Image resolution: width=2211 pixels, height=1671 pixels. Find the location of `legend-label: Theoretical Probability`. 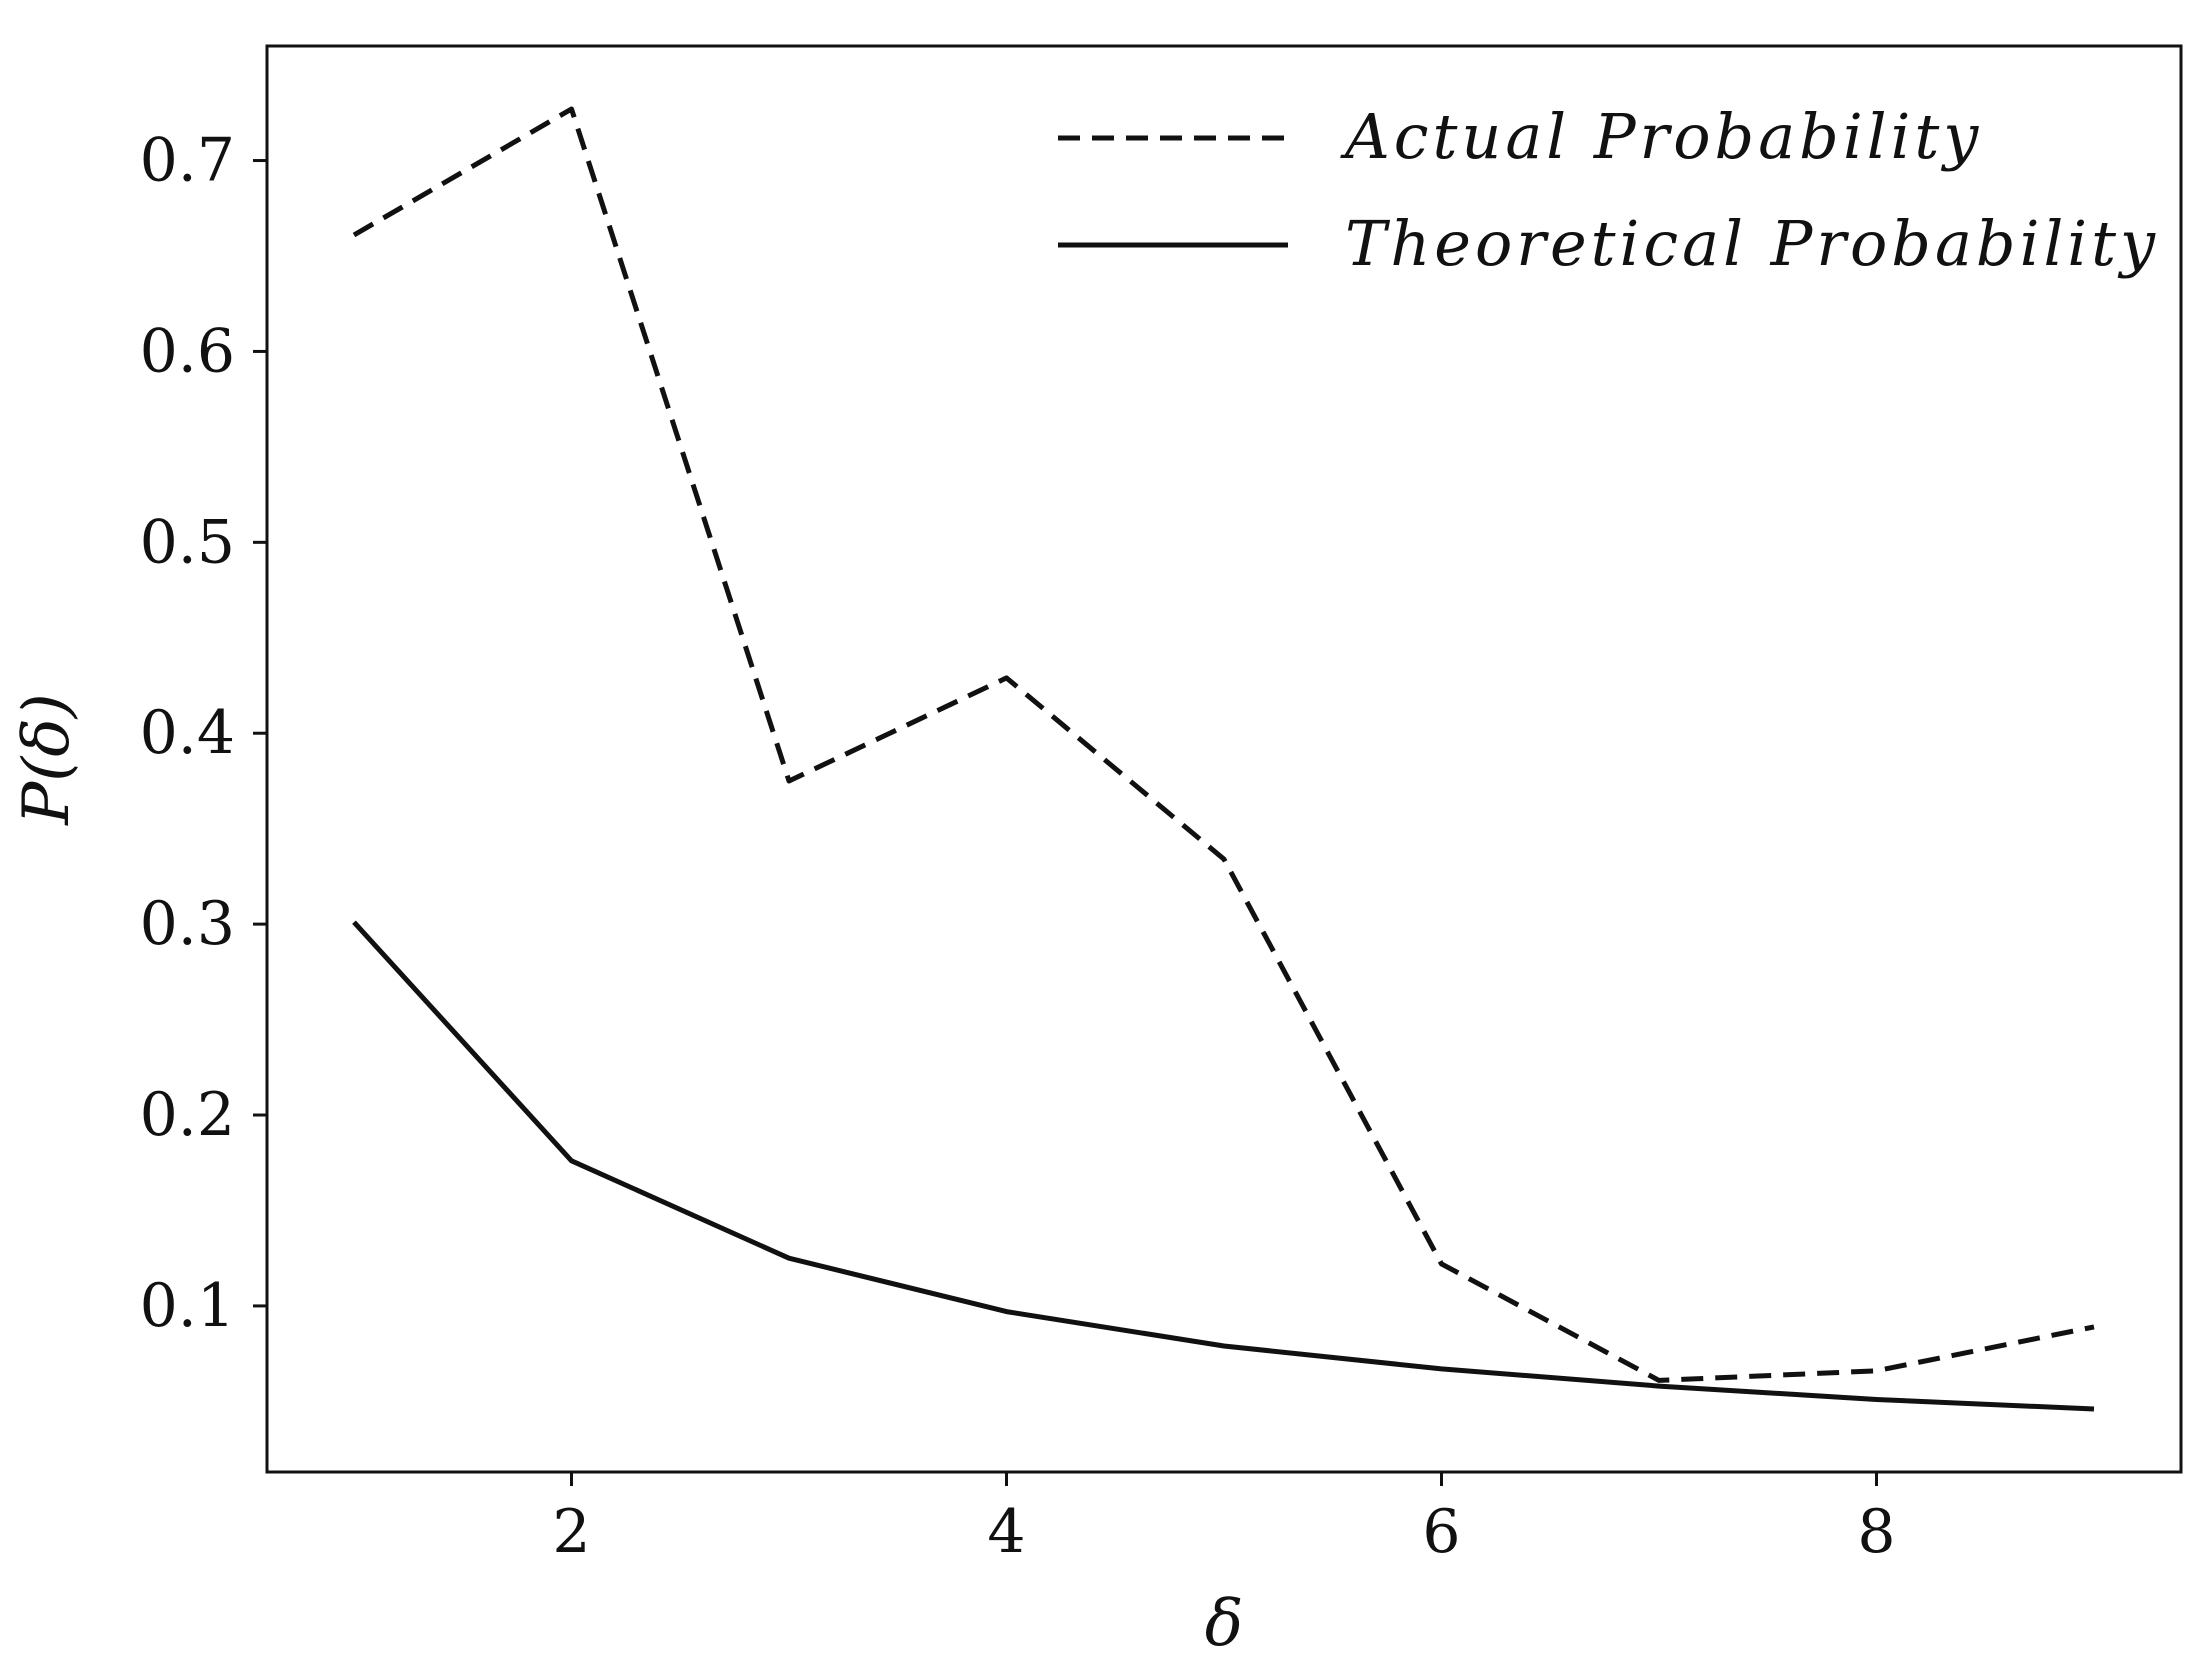

legend-label: Theoretical Probability is located at coordinates (1752, 243).